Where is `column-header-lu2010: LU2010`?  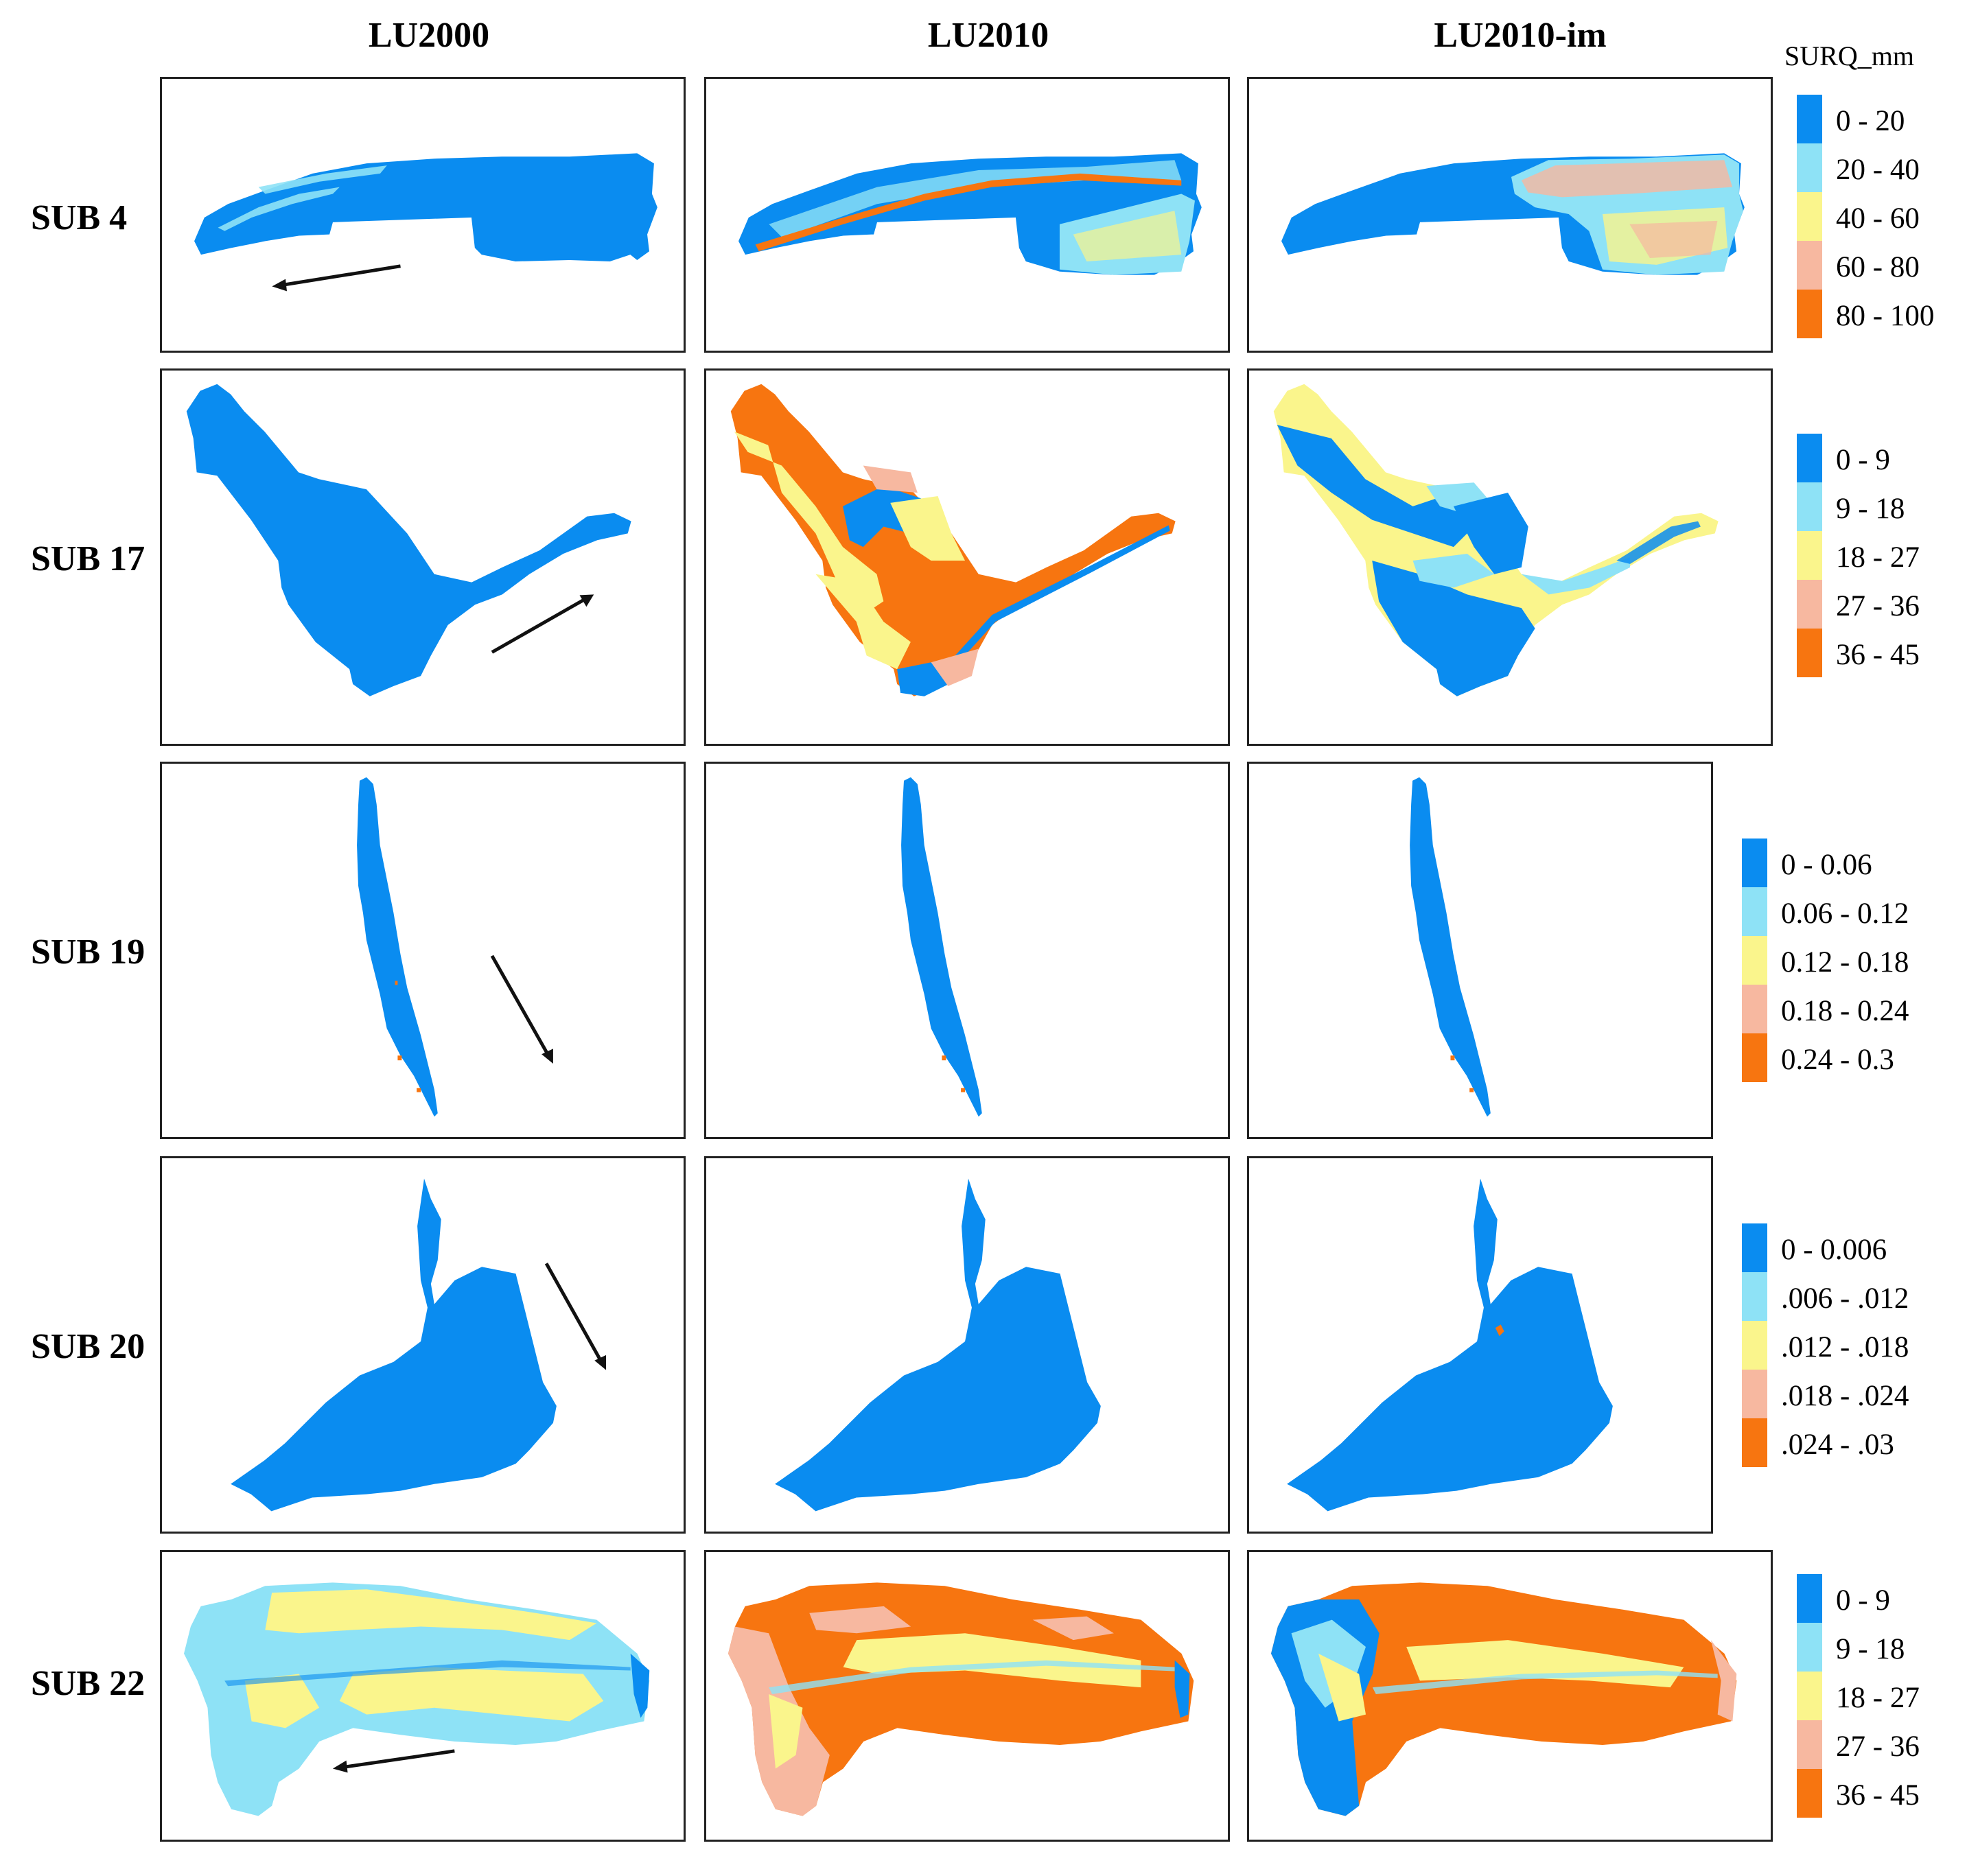
column-header-lu2010: LU2010 is located at coordinates (988, 35).